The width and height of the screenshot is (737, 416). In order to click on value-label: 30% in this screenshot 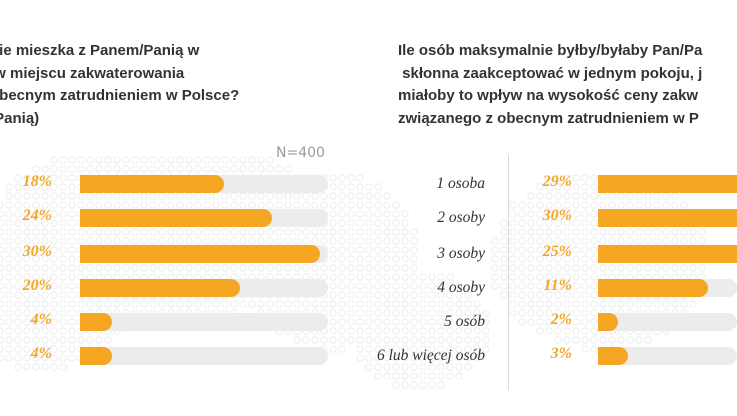, I will do `click(37, 251)`.